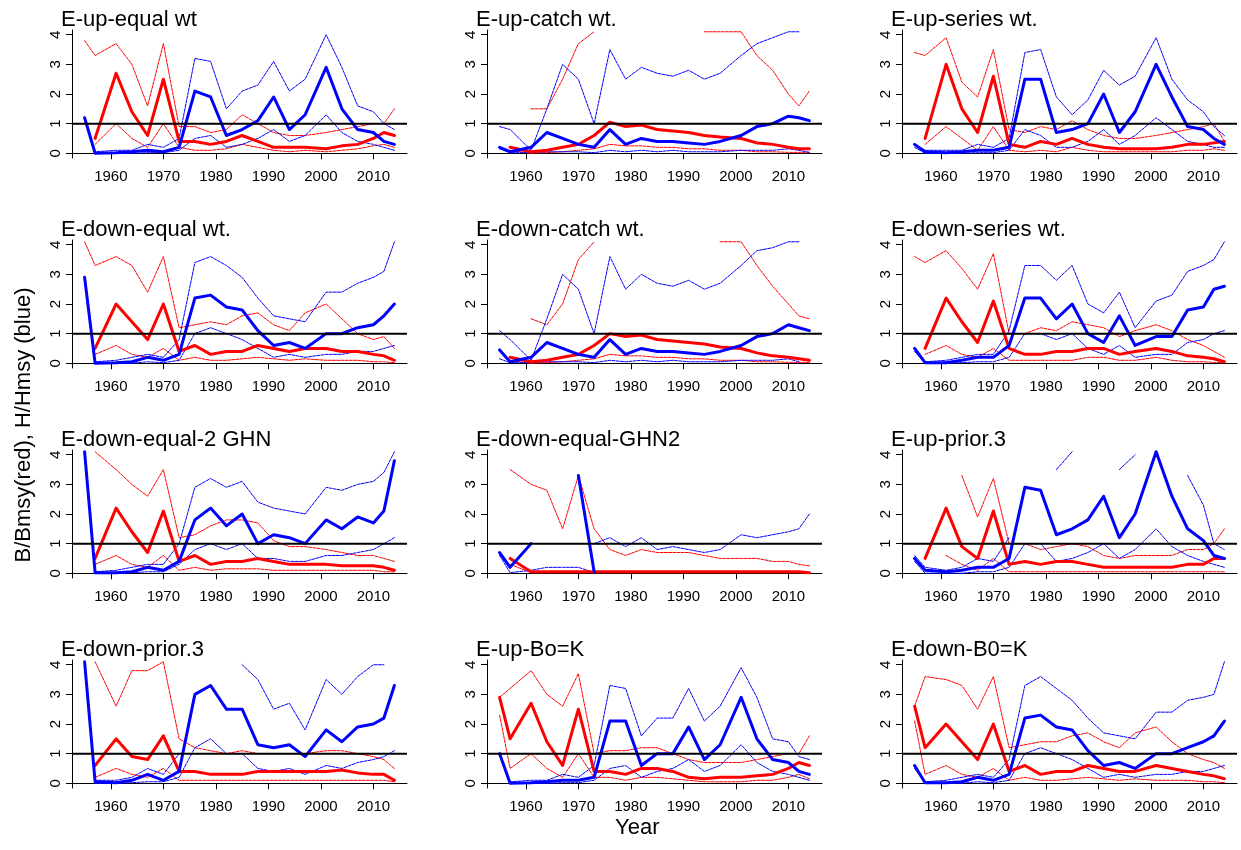 This screenshot has height=850, width=1241. What do you see at coordinates (22, 425) in the screenshot?
I see `y-axis-title: B/Bmsy(red), H/Hmsy (blue)` at bounding box center [22, 425].